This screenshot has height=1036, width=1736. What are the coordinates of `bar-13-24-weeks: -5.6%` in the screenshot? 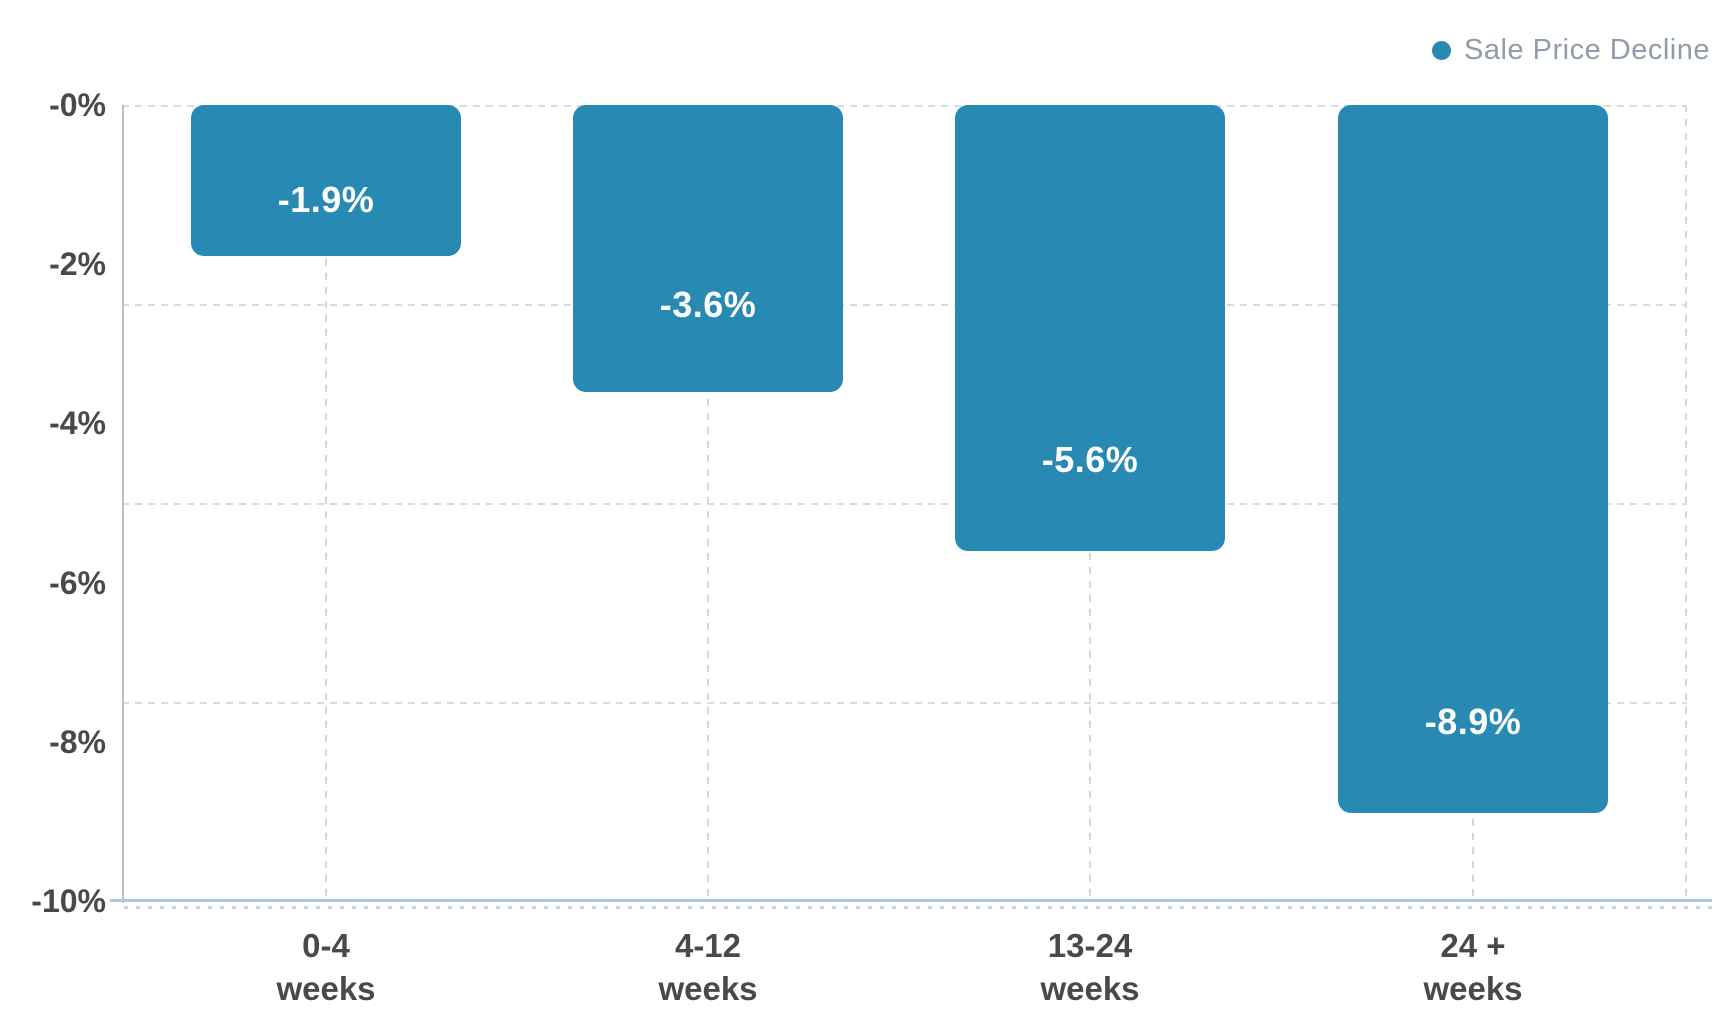 It's located at (1090, 328).